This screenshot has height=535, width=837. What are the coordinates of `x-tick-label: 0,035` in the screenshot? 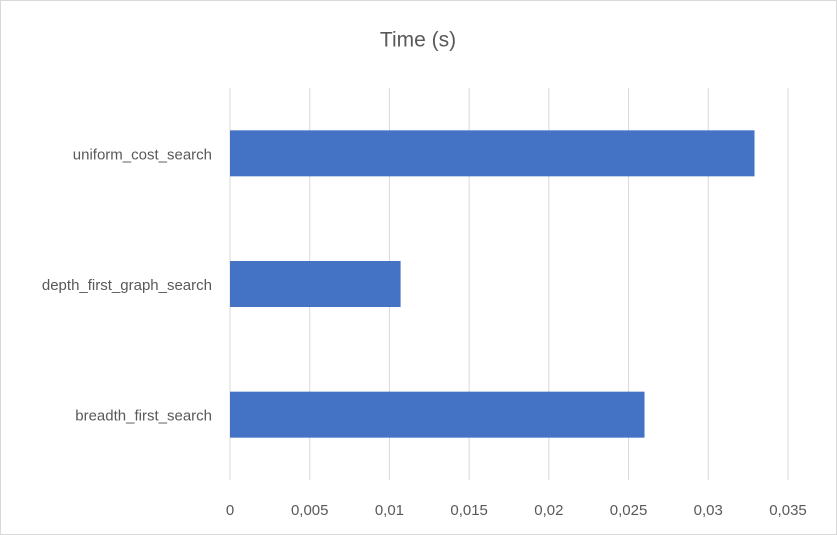 It's located at (788, 510).